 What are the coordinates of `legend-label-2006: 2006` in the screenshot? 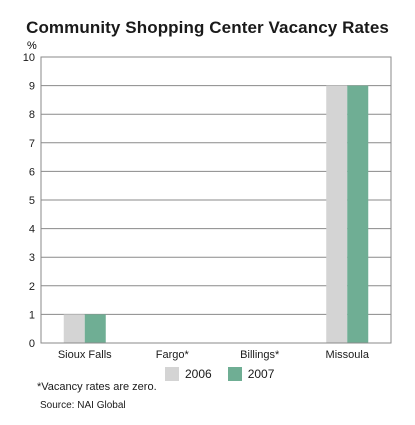 It's located at (198, 374).